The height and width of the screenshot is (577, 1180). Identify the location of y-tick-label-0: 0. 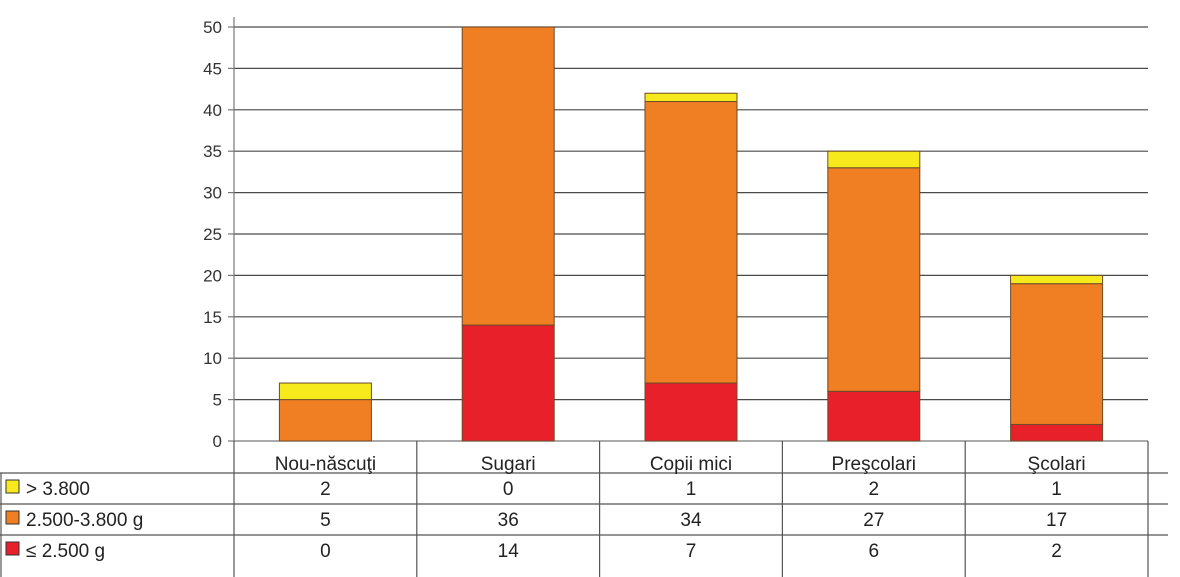
(217, 441).